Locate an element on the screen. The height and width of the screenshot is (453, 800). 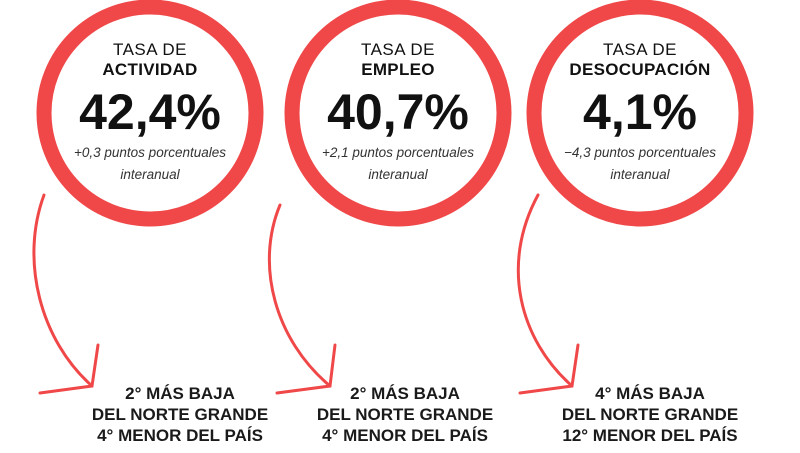
value: 42,4% is located at coordinates (150, 112).